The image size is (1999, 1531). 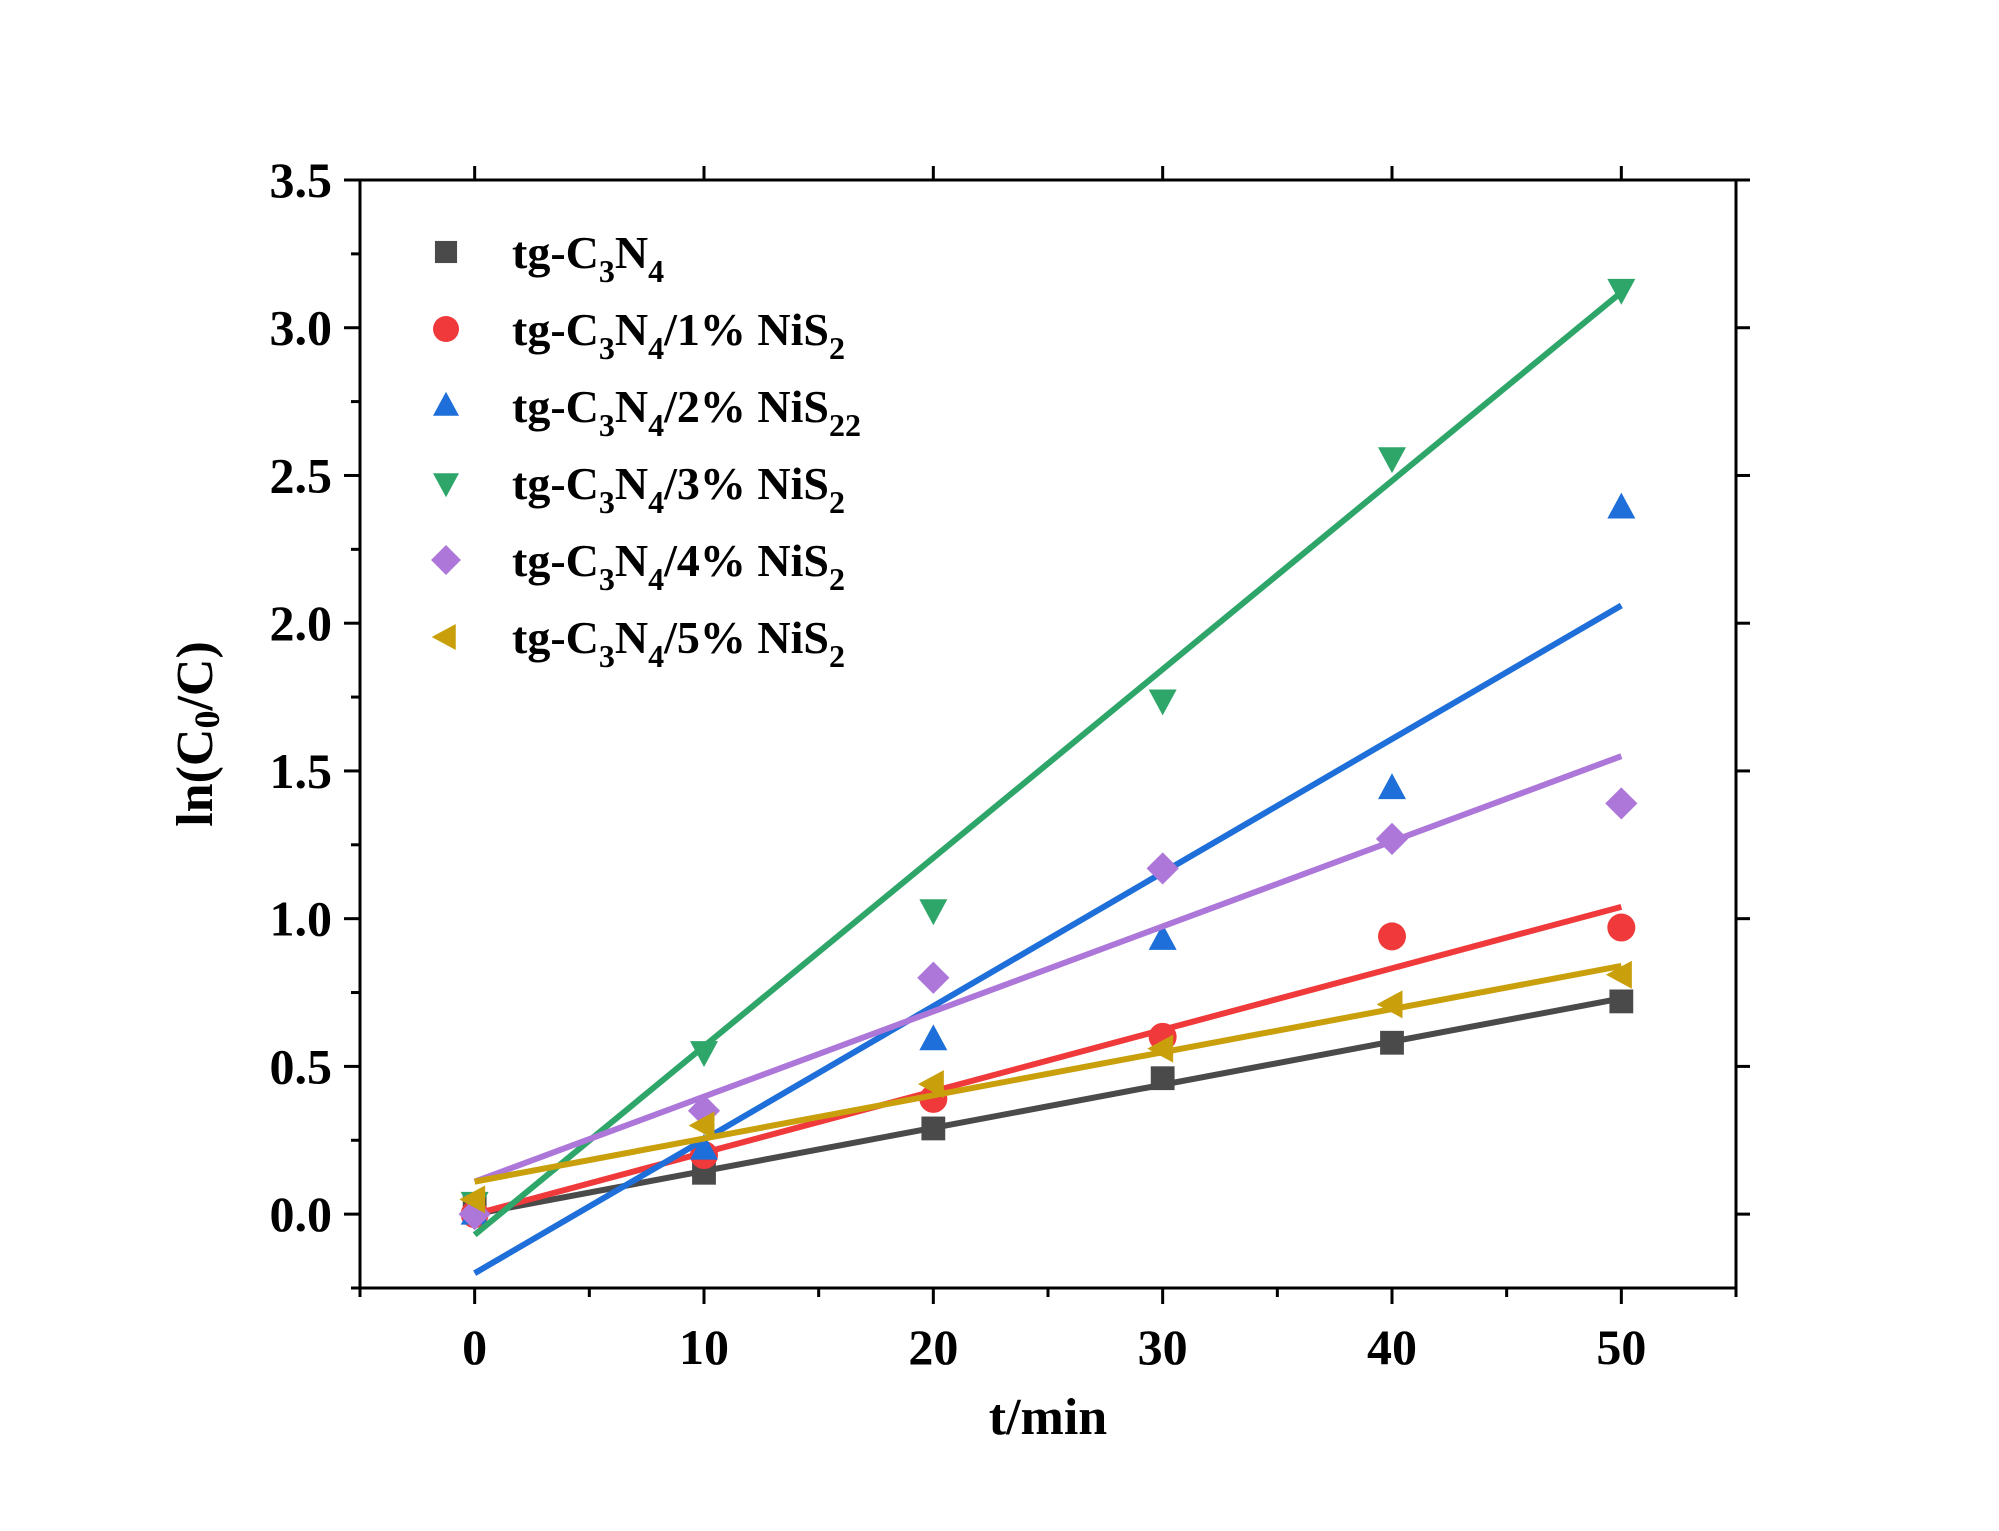 I want to click on y-axis-title-tail: /C), so click(x=195, y=676).